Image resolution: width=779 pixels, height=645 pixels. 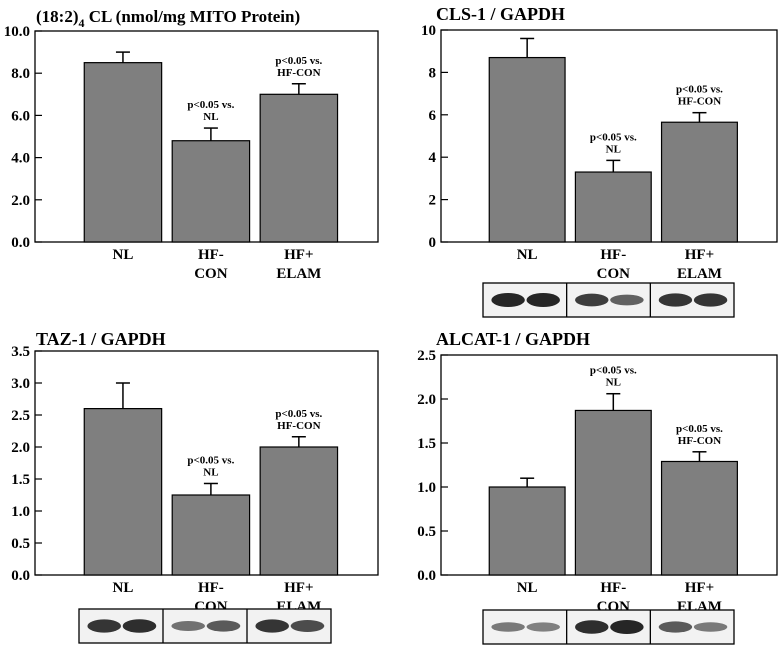 I want to click on y-tick-label: 4, so click(x=433, y=158).